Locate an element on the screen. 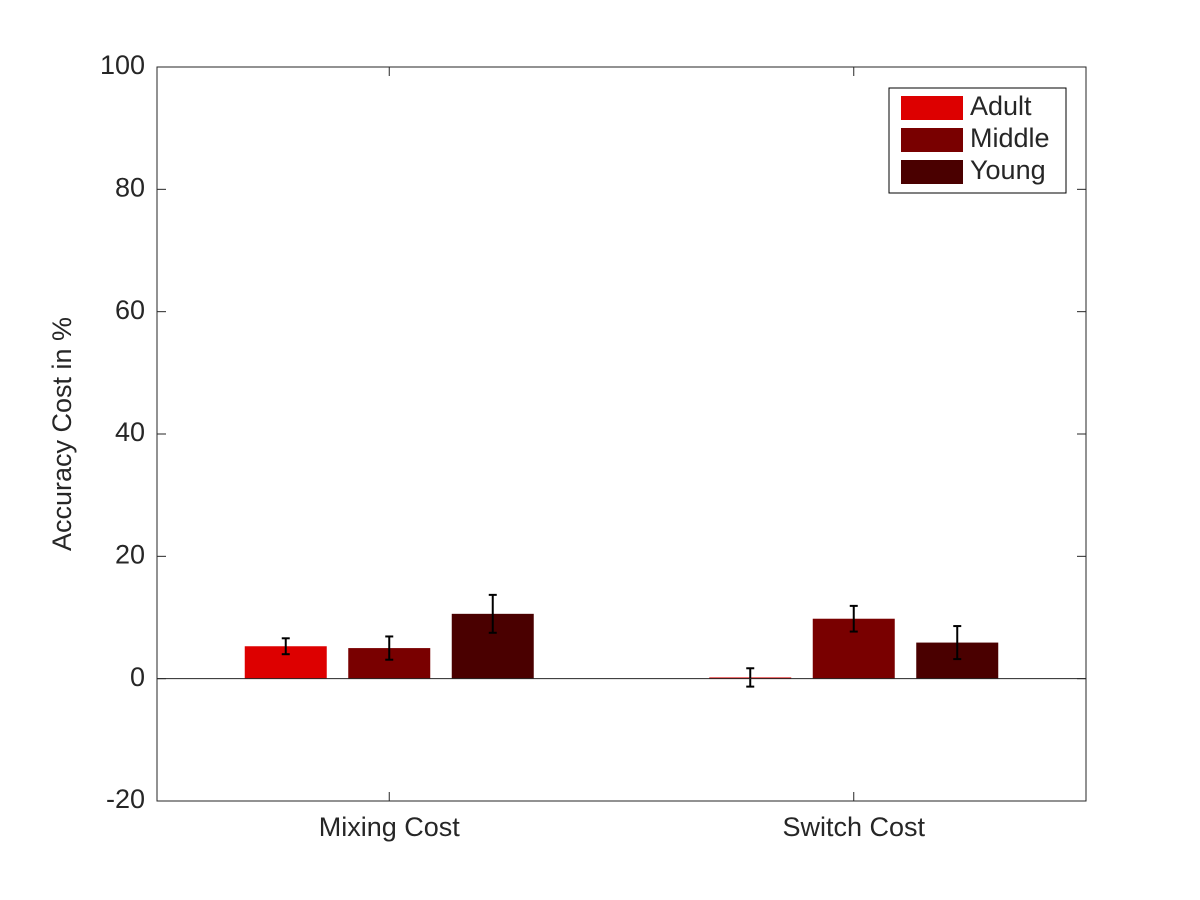 The image size is (1200, 900). y-tick-label: 40 is located at coordinates (130, 432).